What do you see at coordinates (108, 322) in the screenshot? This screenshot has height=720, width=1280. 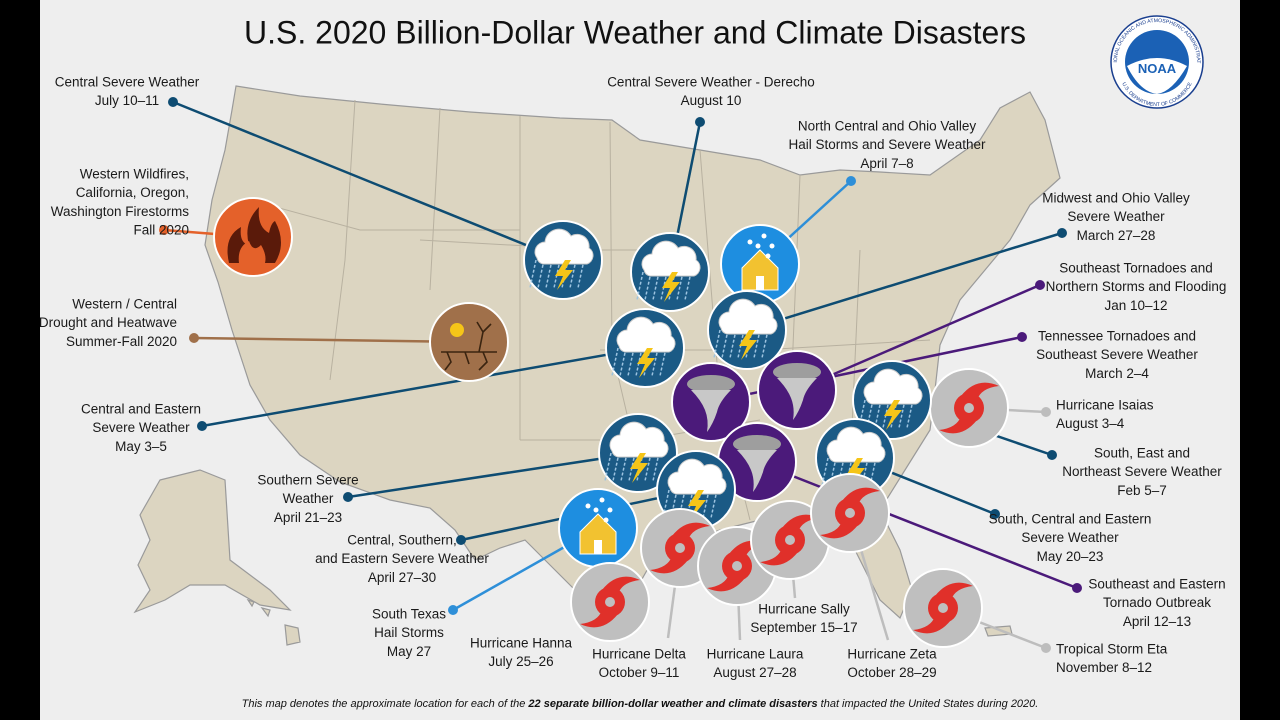 I see `event-label: Drought and Heatwave` at bounding box center [108, 322].